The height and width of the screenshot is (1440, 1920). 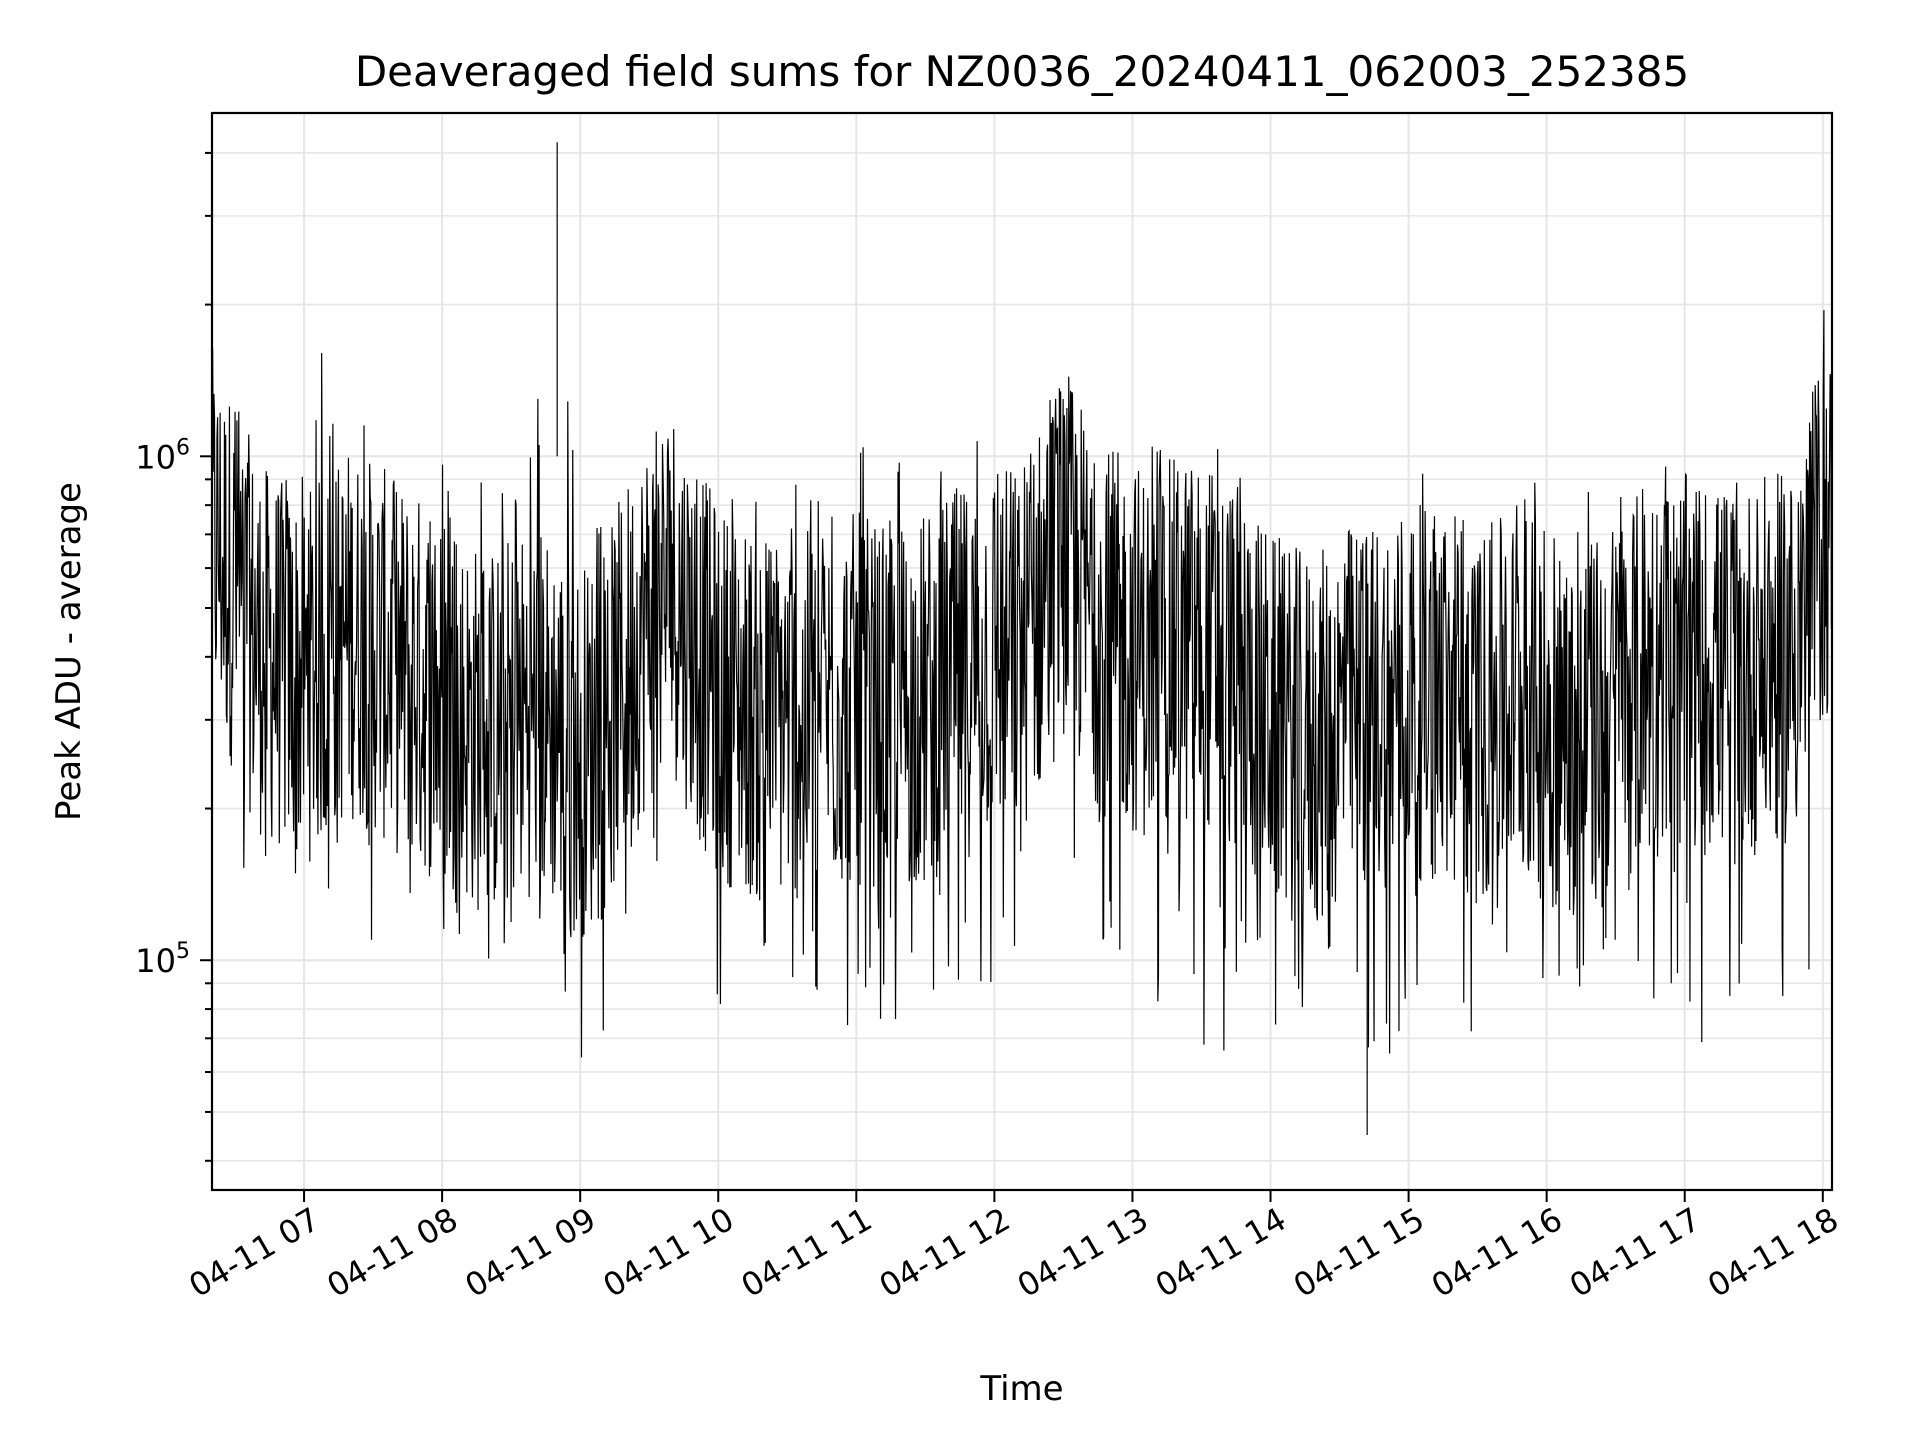 I want to click on x-tick-label: 04-11 14, so click(x=1221, y=1252).